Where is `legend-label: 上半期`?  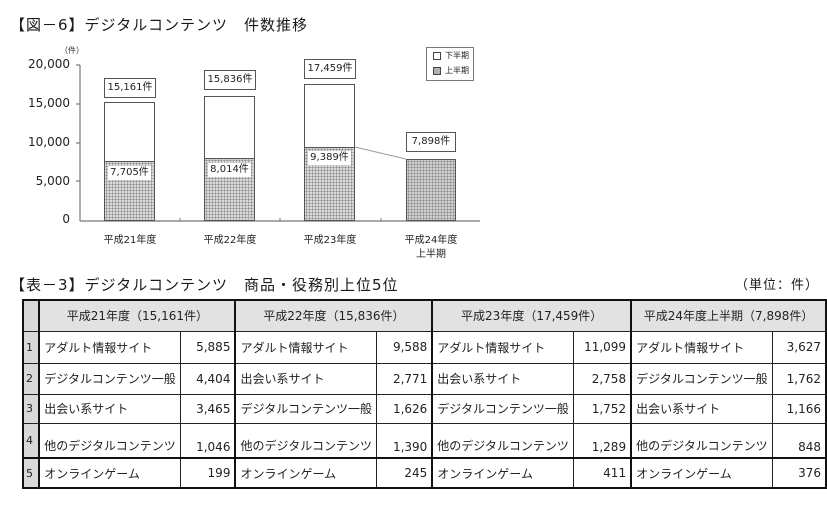 legend-label: 上半期 is located at coordinates (457, 70).